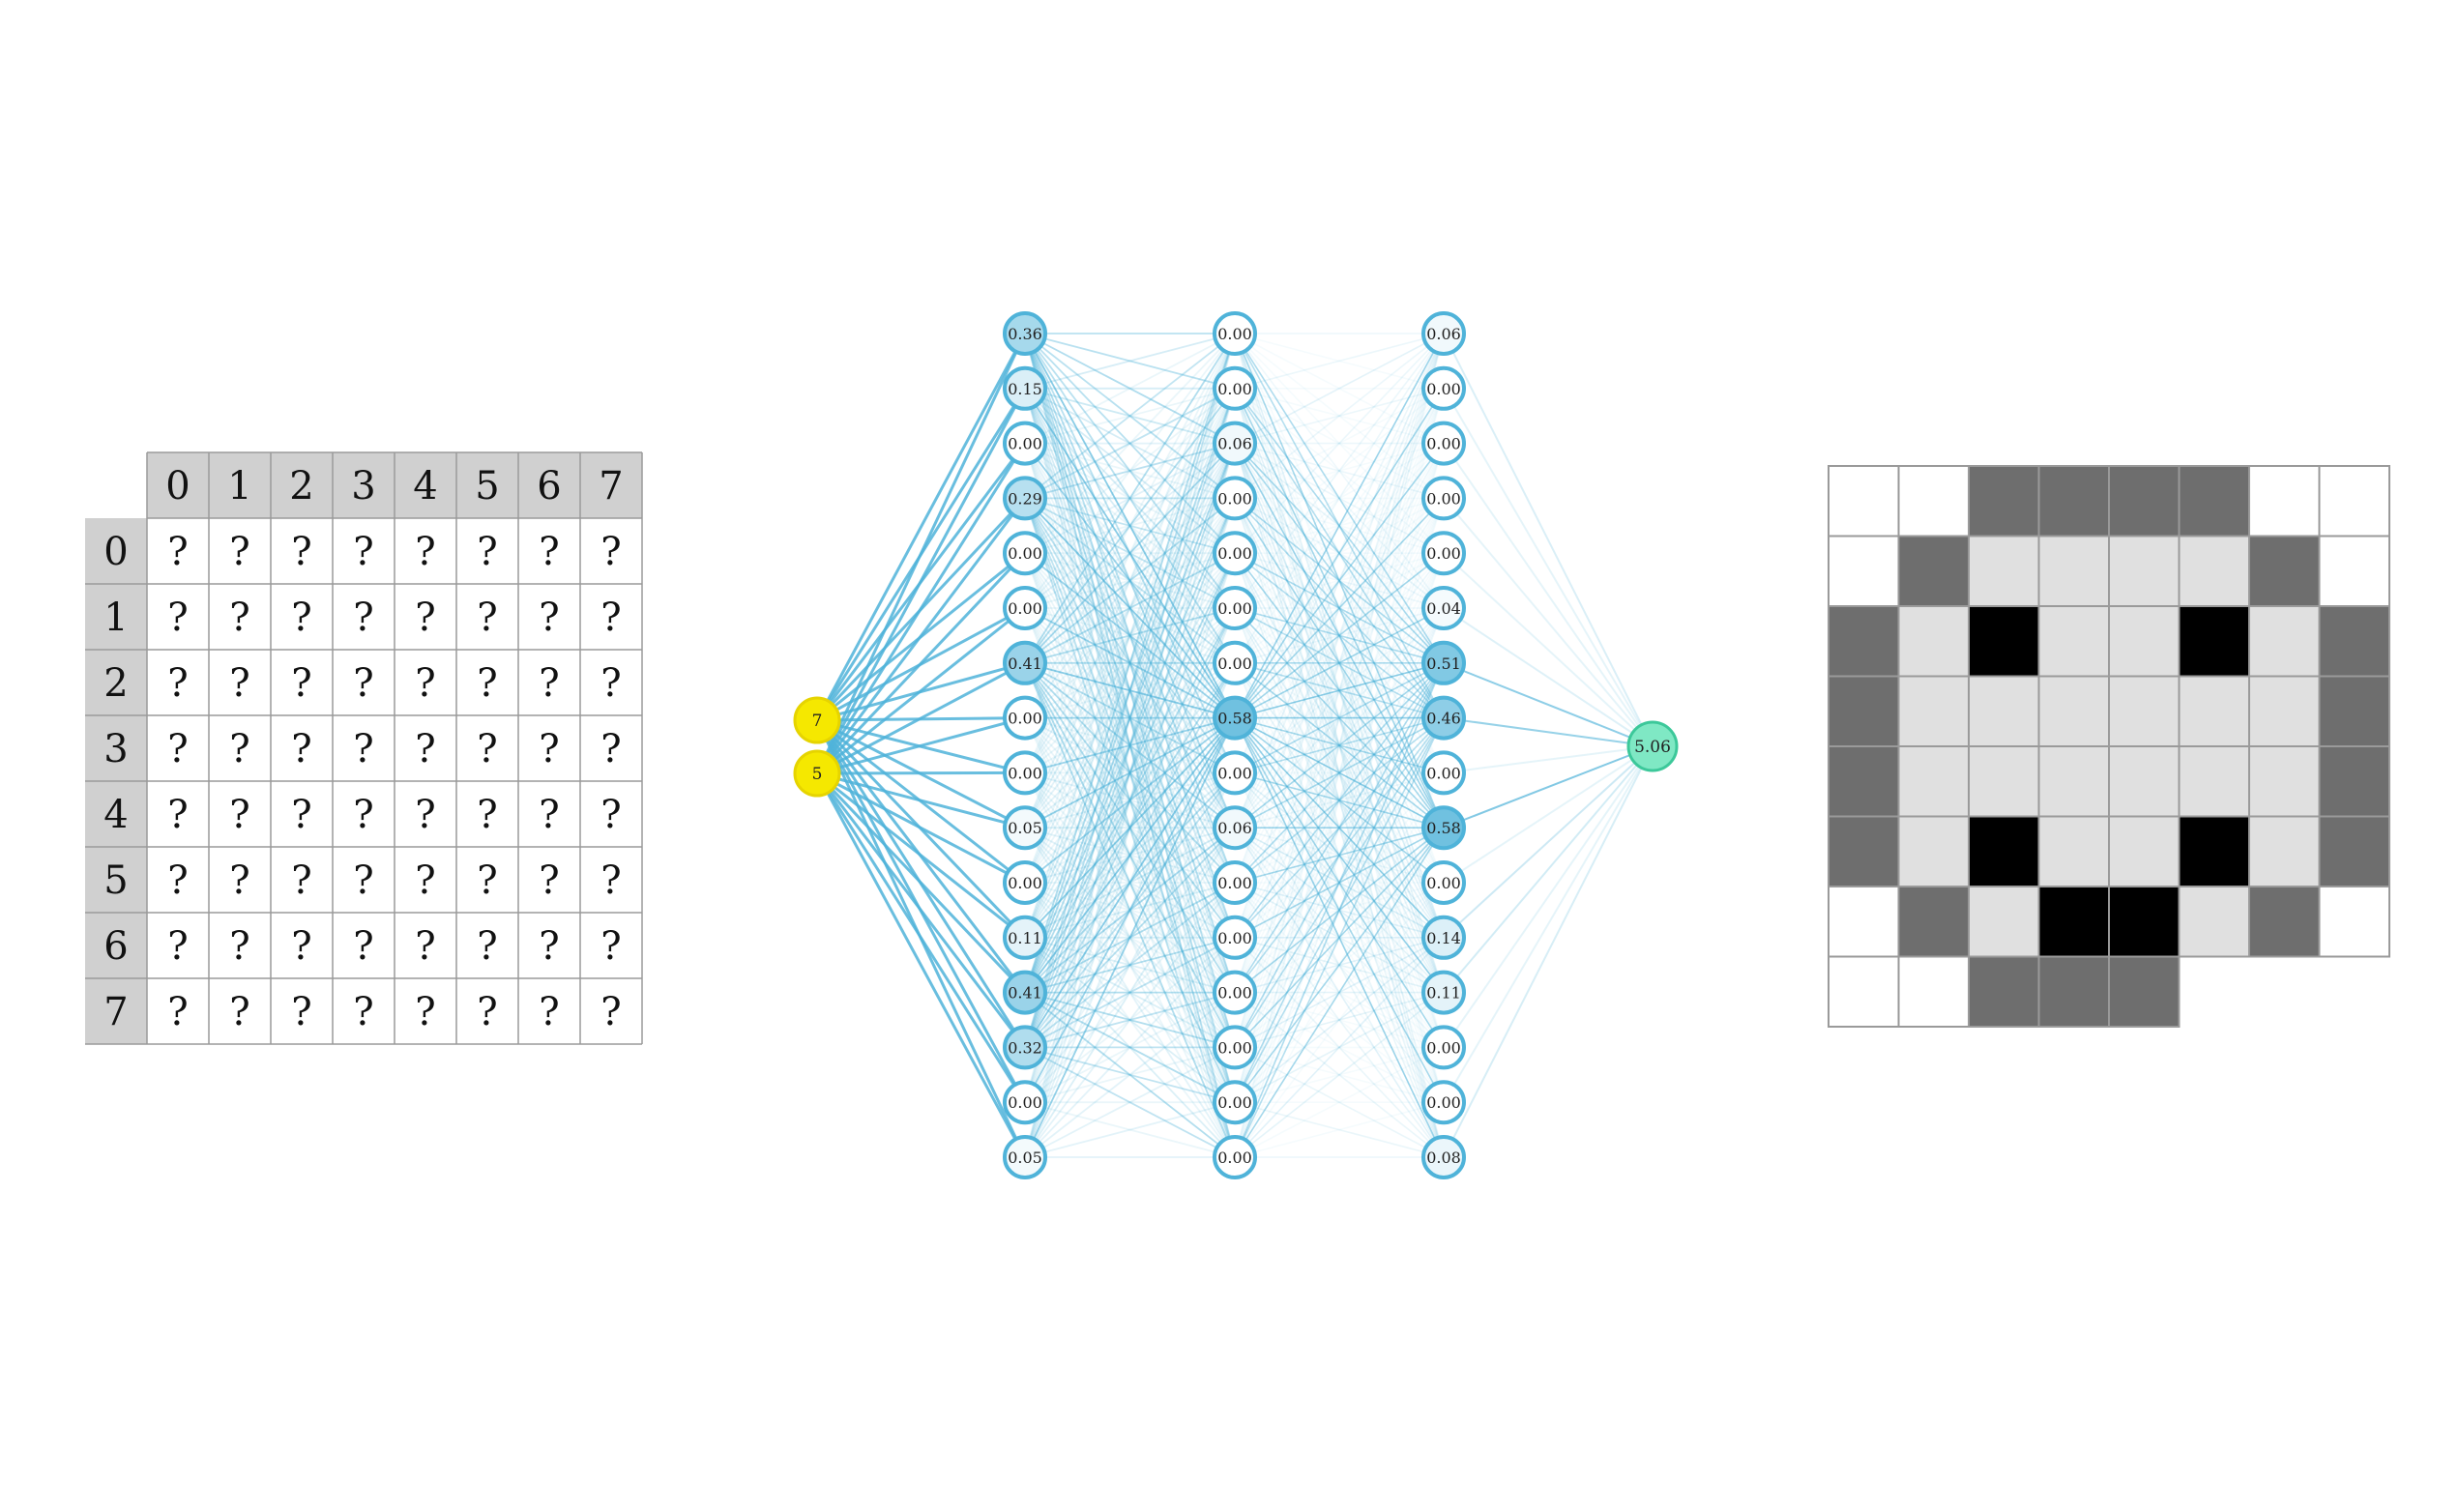 The height and width of the screenshot is (1512, 2459). What do you see at coordinates (1444, 938) in the screenshot?
I see `neuron-activation-label: 0.14` at bounding box center [1444, 938].